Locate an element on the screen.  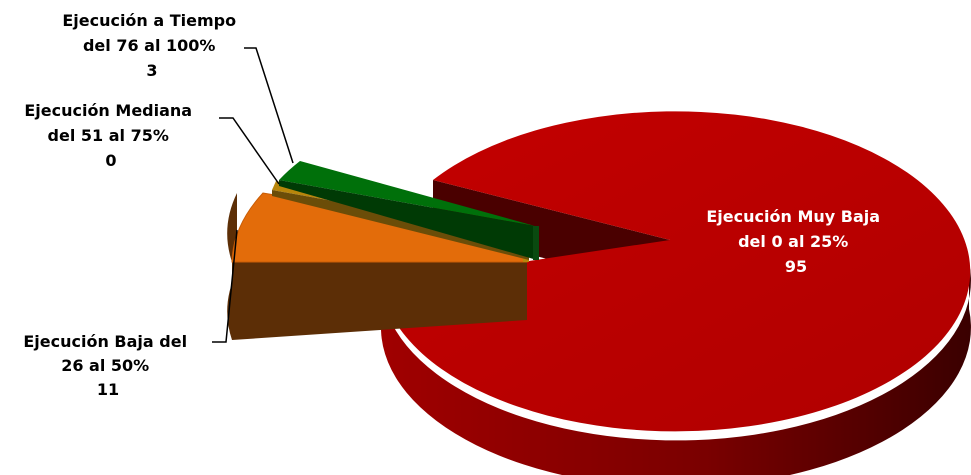
label-baja-value: 11 is located at coordinates (108, 389).